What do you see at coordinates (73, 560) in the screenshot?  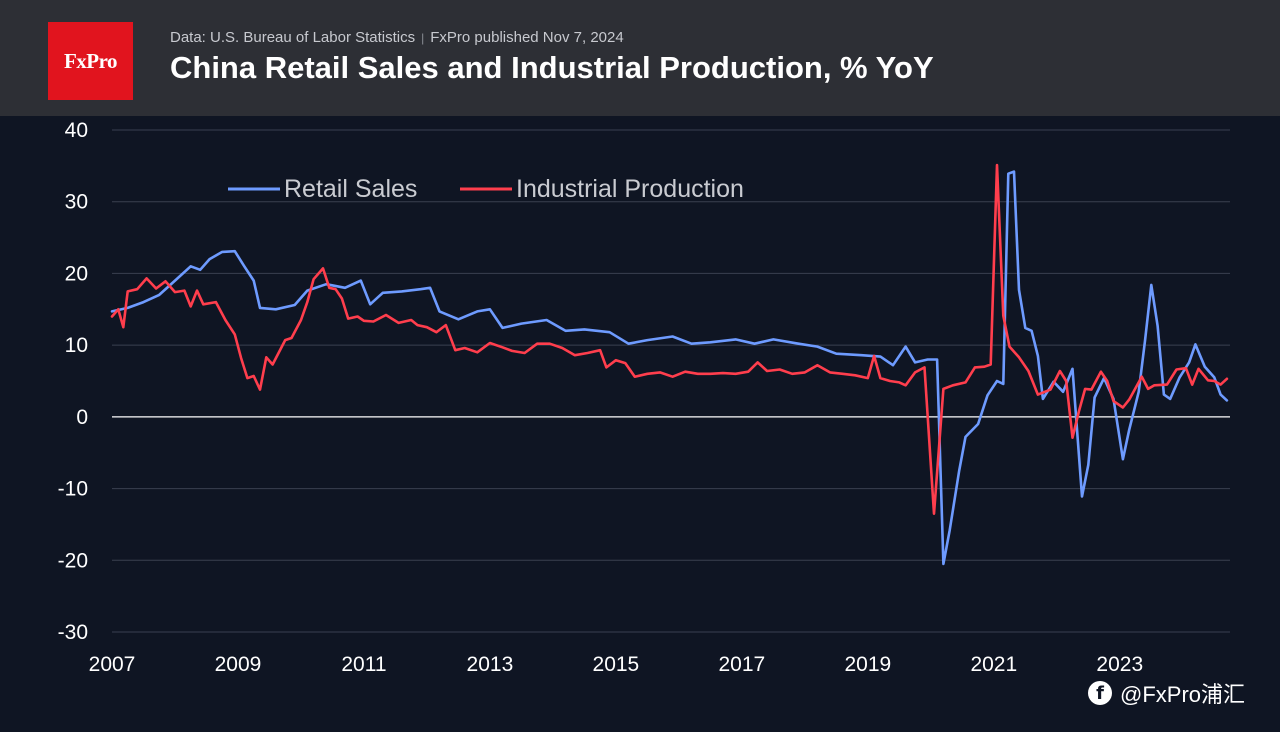 I see `y-tick-label: -20` at bounding box center [73, 560].